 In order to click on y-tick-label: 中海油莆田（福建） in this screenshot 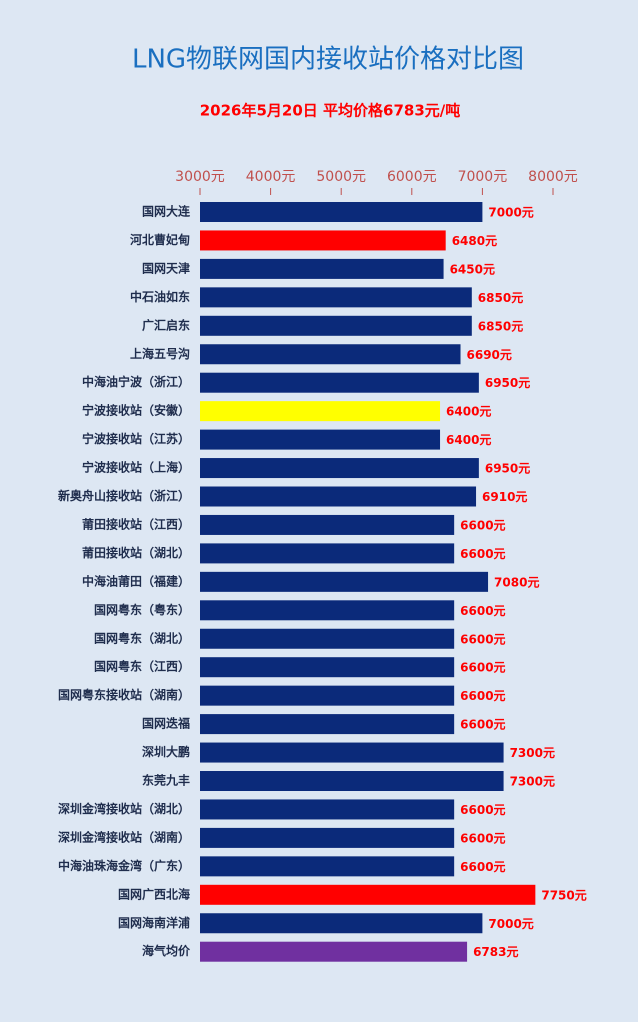, I will do `click(136, 580)`.